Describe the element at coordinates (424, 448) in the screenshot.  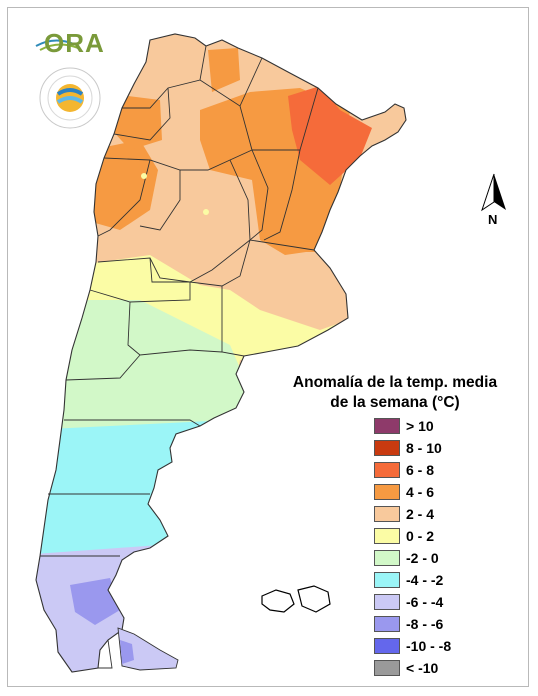
I see `legend-label: 8 - 10` at that location.